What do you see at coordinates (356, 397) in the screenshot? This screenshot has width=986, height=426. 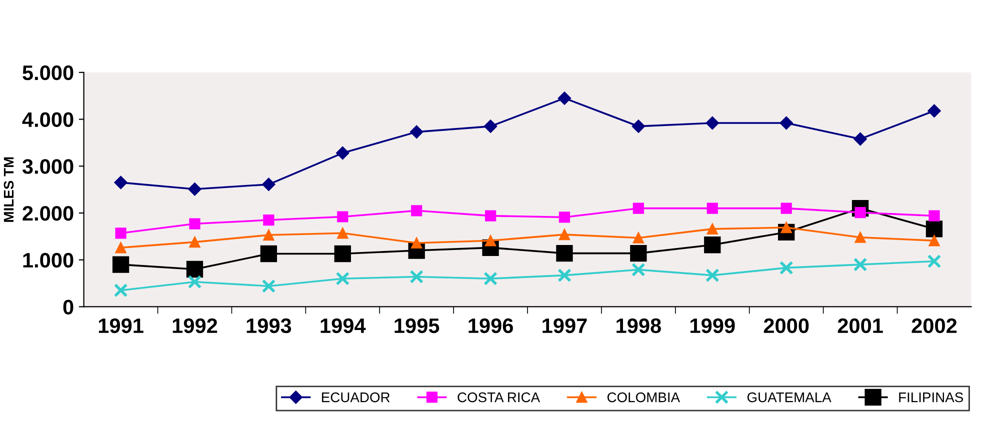 I see `legend-label: ECUADOR` at bounding box center [356, 397].